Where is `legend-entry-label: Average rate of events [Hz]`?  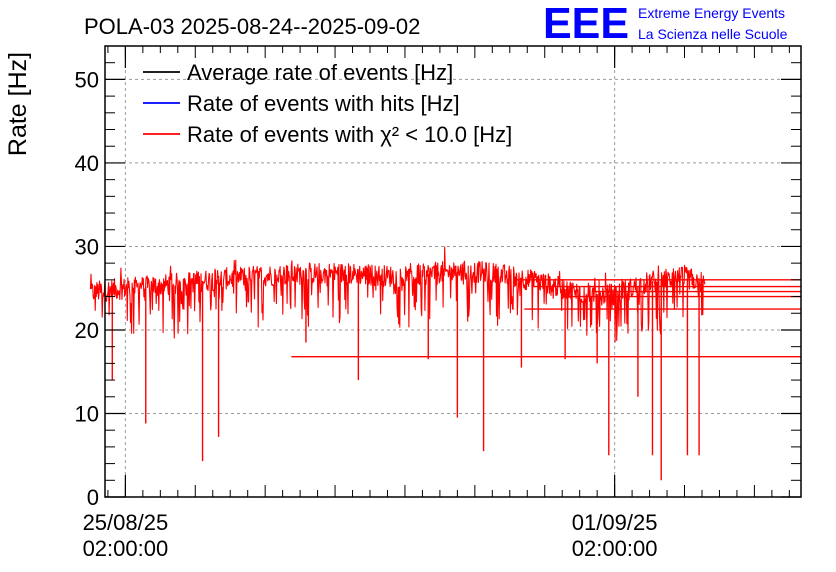
legend-entry-label: Average rate of events [Hz] is located at coordinates (320, 72).